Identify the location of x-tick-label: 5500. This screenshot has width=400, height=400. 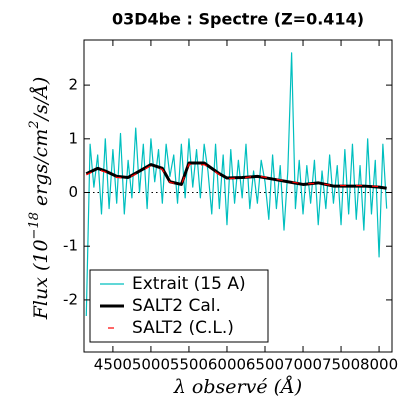
(189, 365).